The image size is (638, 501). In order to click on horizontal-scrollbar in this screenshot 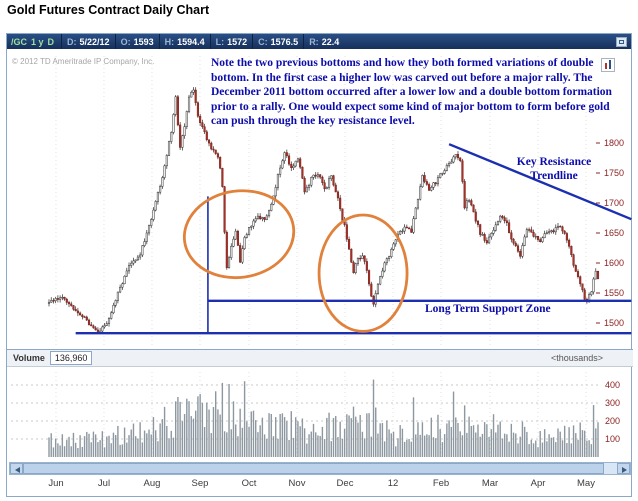, I will do `click(320, 468)`.